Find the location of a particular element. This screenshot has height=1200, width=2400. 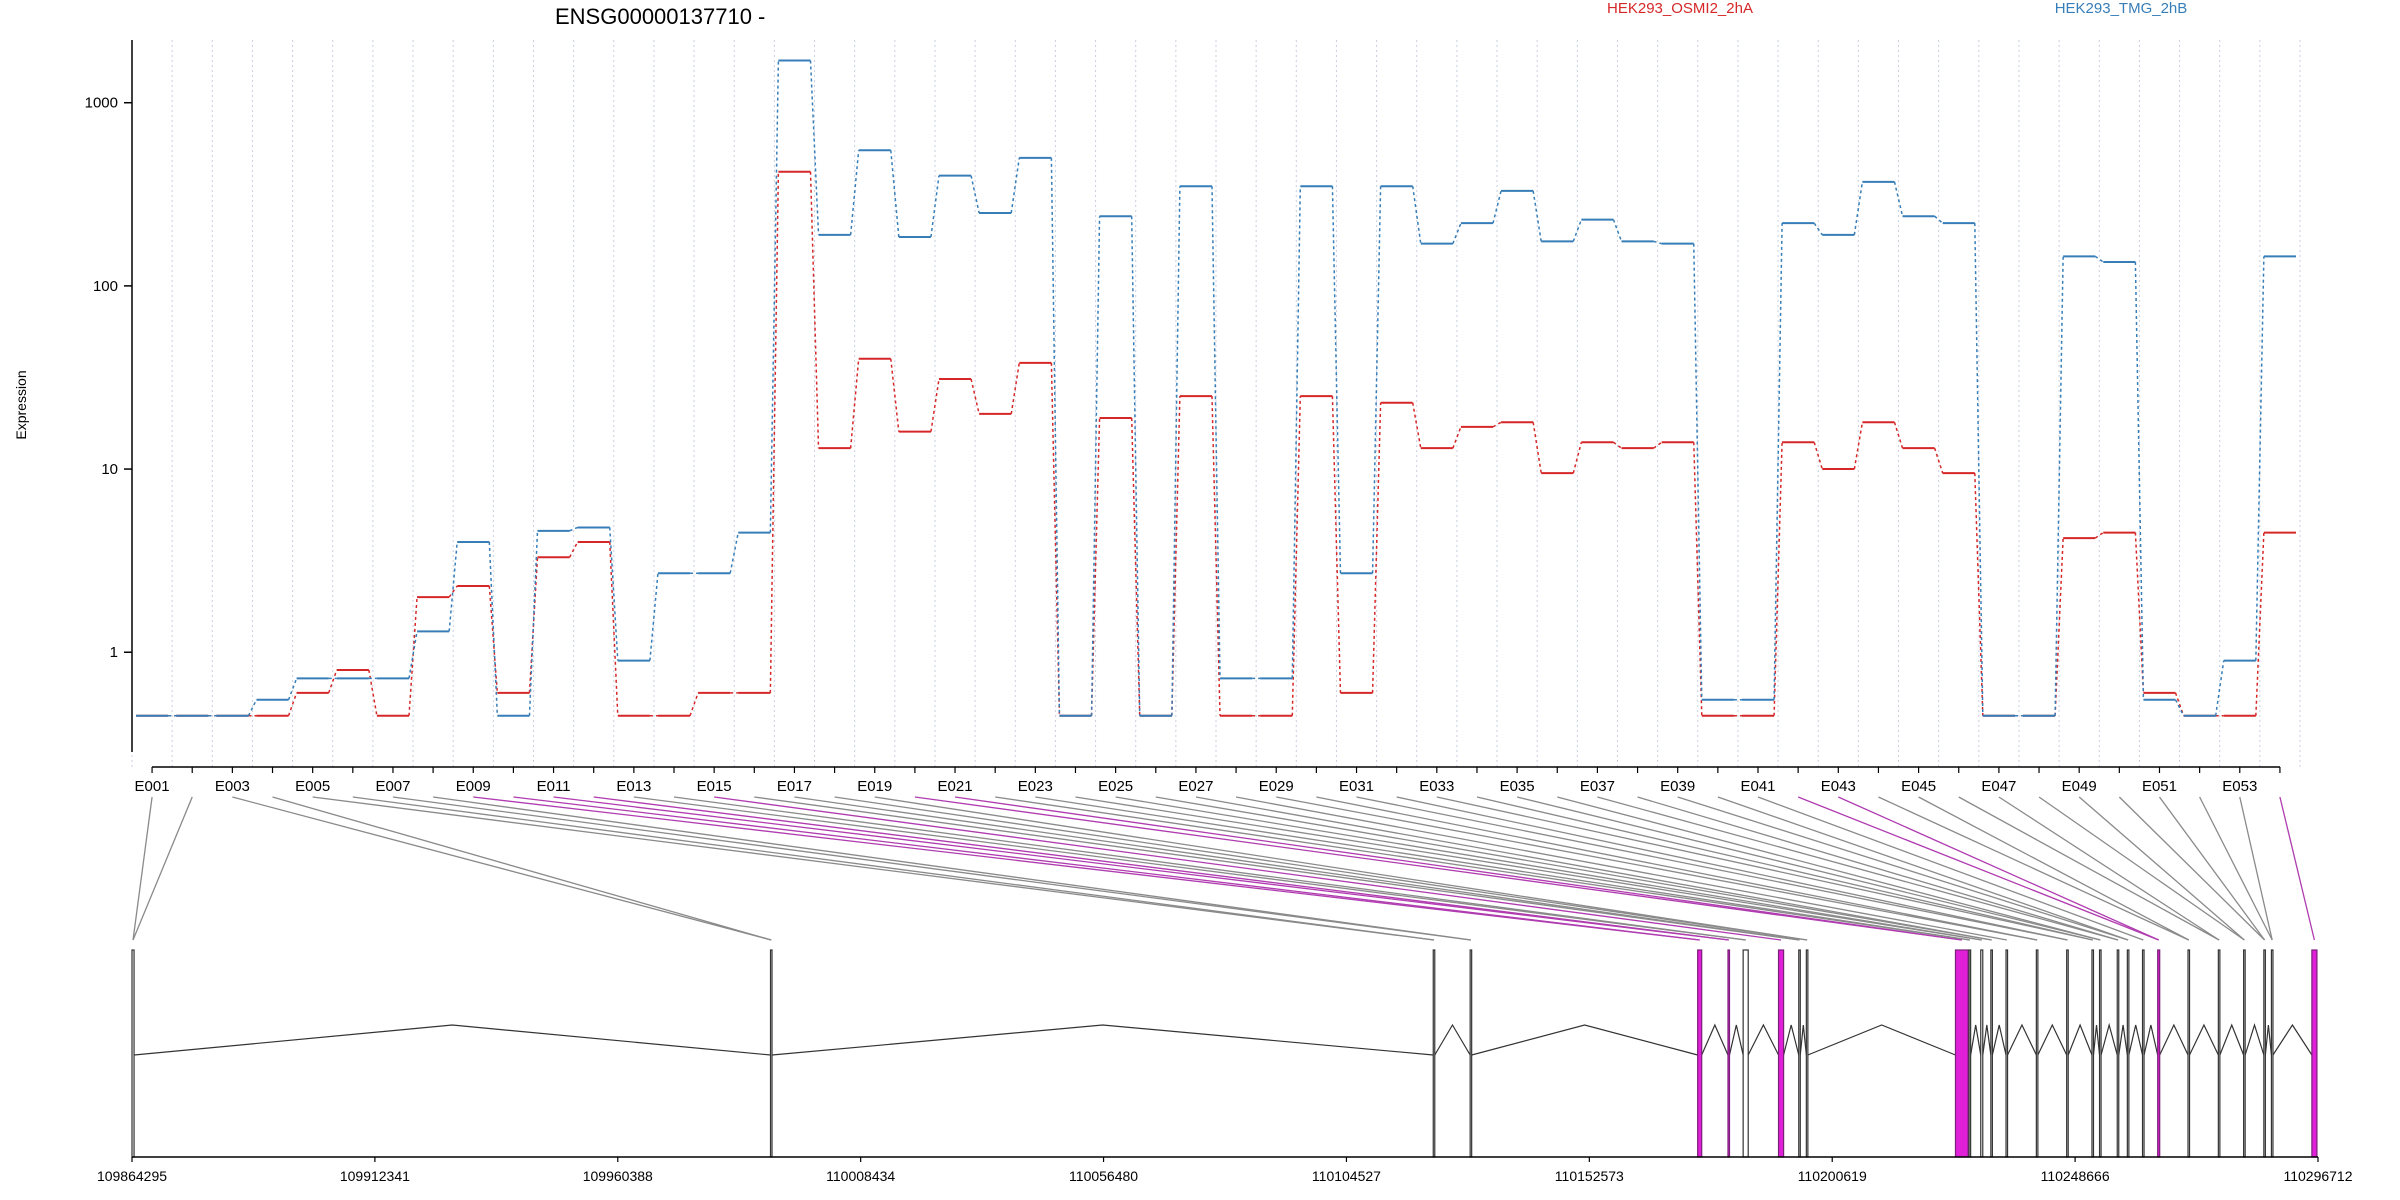

x-tick-label: E005 is located at coordinates (312, 786).